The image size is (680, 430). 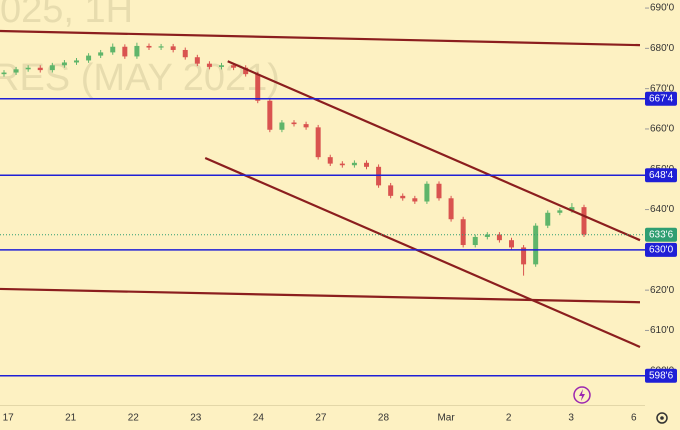 I want to click on x-tick-label: 24, so click(x=259, y=418).